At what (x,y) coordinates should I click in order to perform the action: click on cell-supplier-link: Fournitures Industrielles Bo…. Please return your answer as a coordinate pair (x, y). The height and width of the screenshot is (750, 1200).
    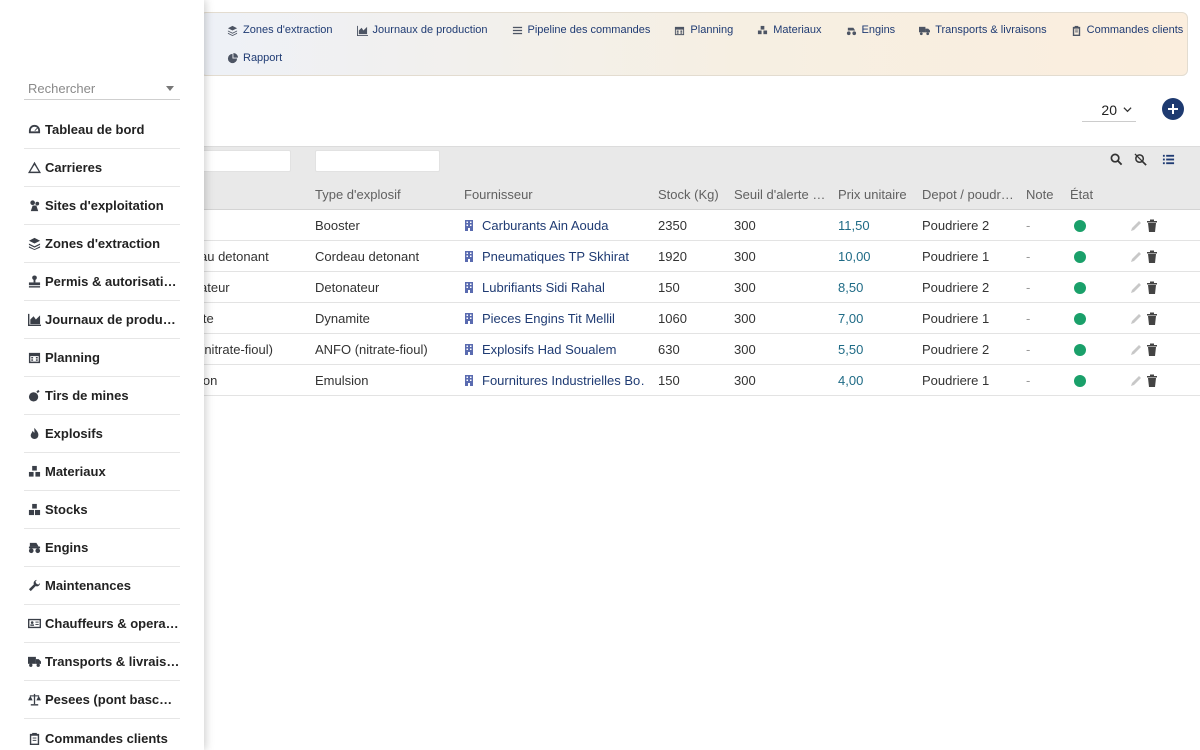
    Looking at the image, I should click on (555, 380).